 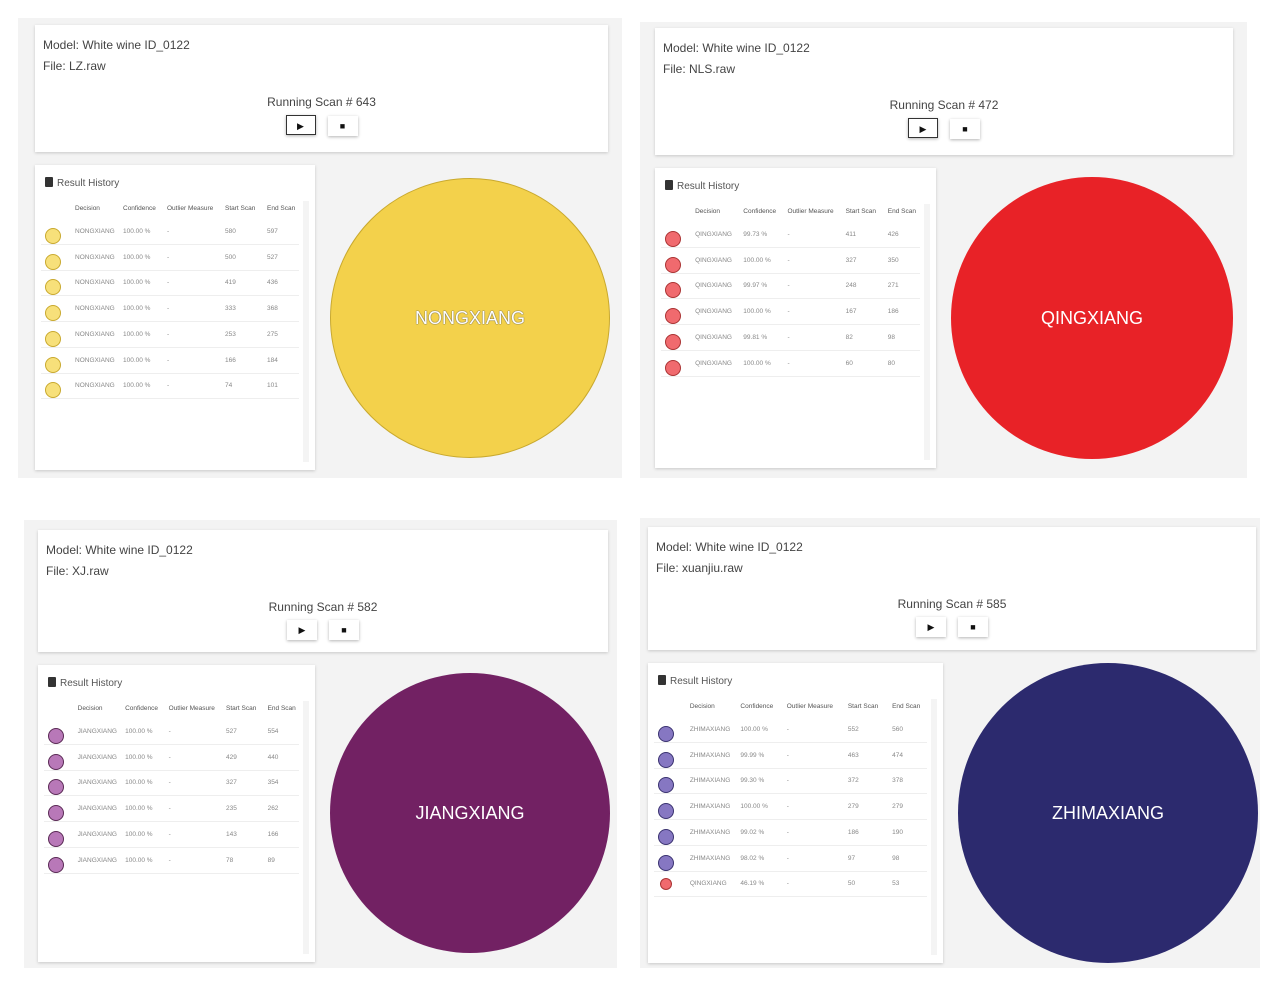 What do you see at coordinates (790, 833) in the screenshot?
I see `table-row: ZHIMAXIANG 99.02 % - 186 190` at bounding box center [790, 833].